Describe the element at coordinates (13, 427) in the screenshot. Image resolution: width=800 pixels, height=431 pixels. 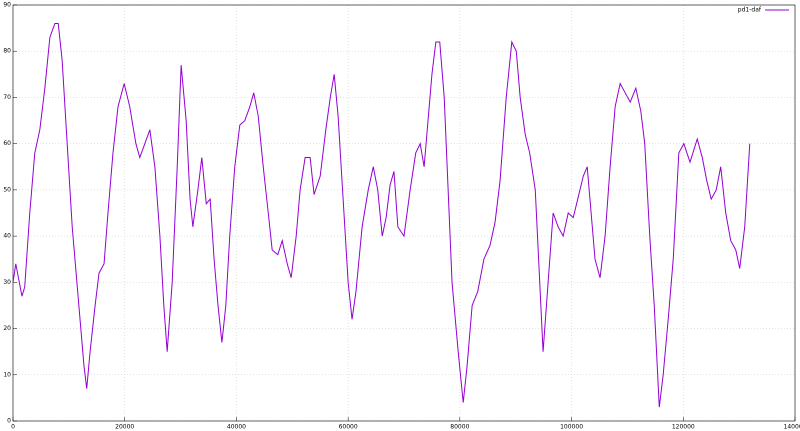
I see `x-tick-label: 0` at that location.